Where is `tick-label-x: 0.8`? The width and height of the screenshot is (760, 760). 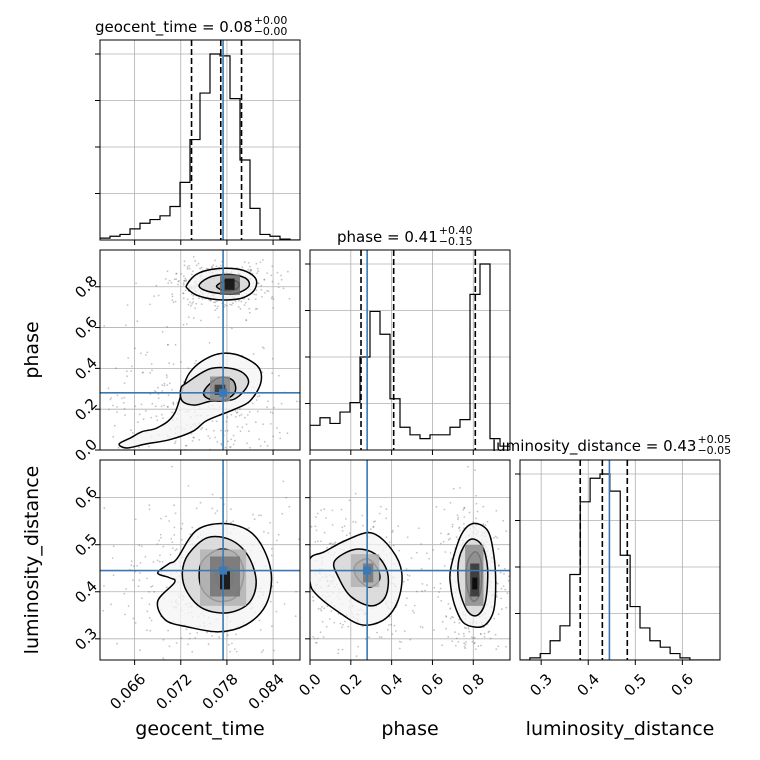 tick-label-x: 0.8 is located at coordinates (473, 685).